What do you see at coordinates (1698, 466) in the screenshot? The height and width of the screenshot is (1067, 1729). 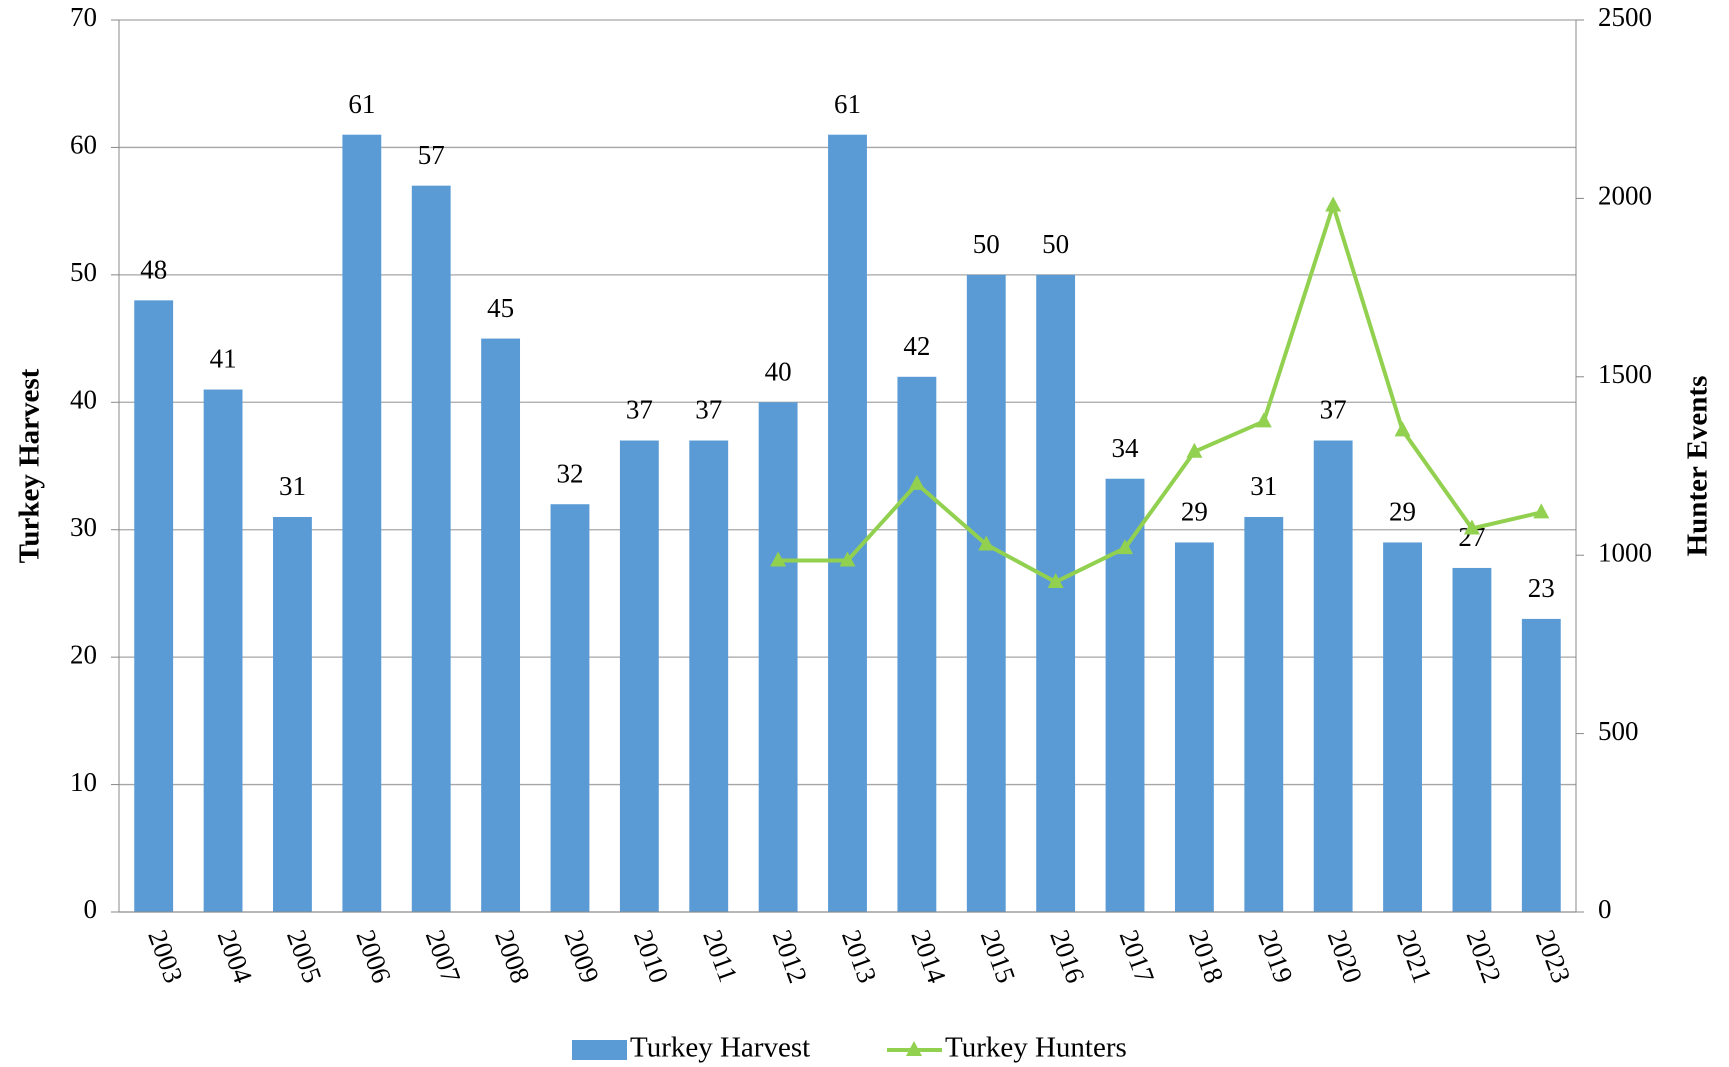 I see `y2-axis-title: Hunter Events` at bounding box center [1698, 466].